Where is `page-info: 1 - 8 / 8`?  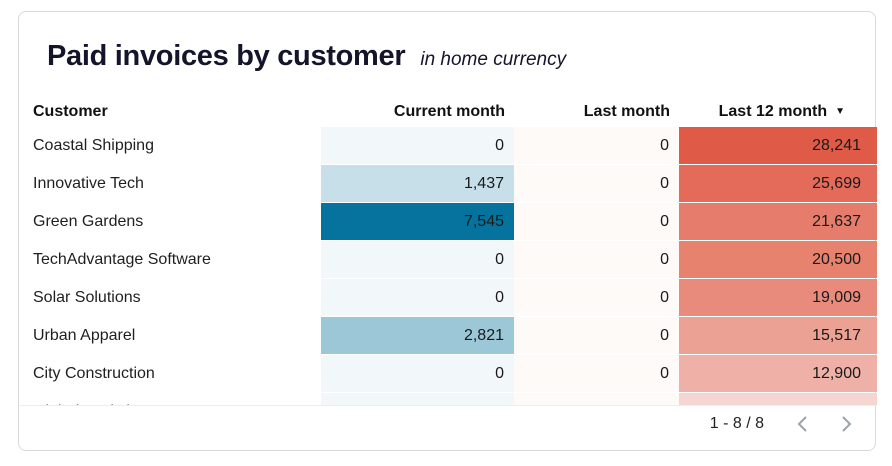 page-info: 1 - 8 / 8 is located at coordinates (736, 423).